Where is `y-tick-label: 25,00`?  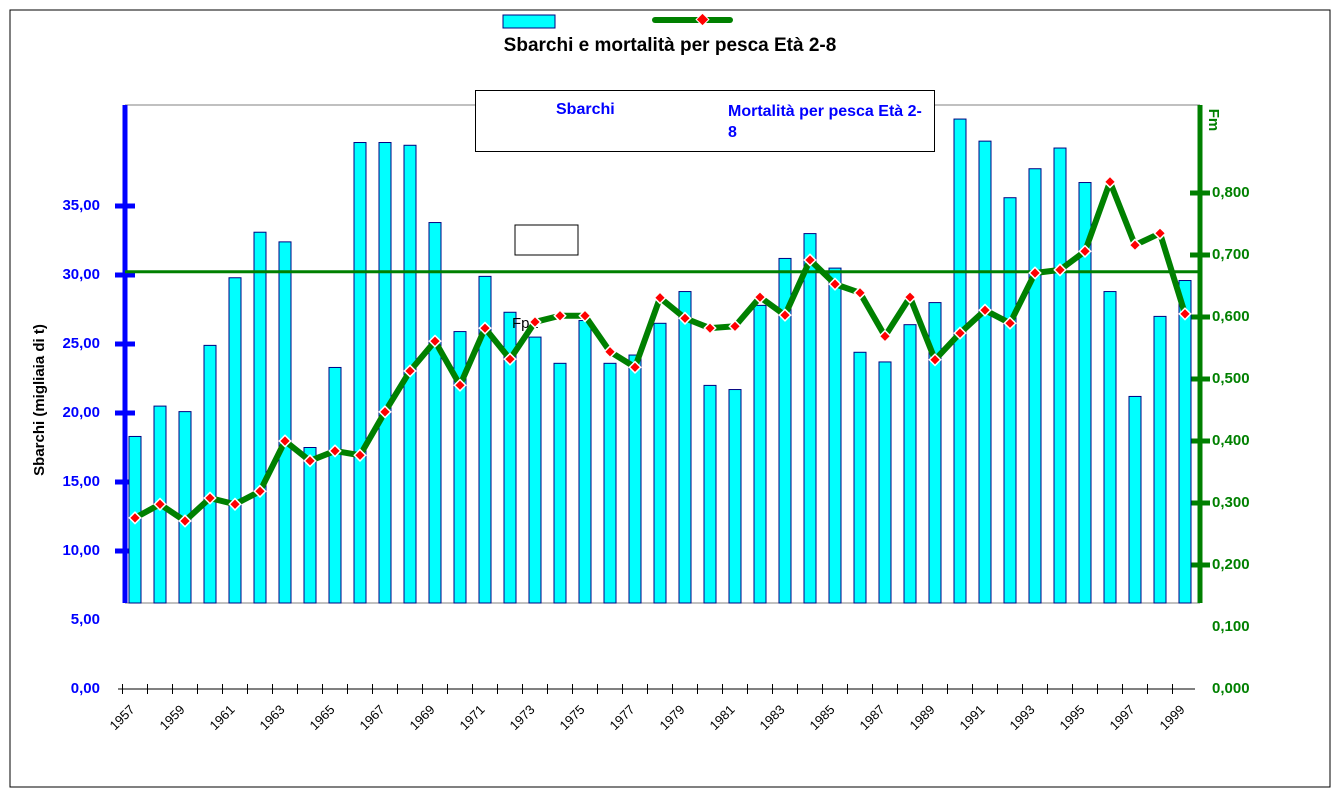
y-tick-label: 25,00 is located at coordinates (81, 343).